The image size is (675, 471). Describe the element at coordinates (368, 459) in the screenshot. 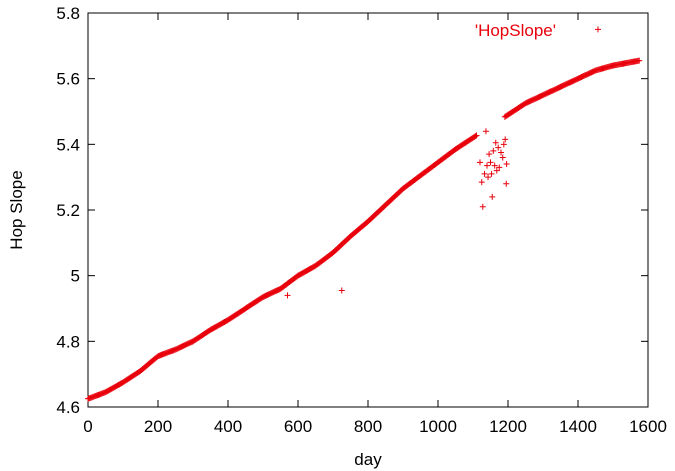

I see `x-axis-label: day` at that location.